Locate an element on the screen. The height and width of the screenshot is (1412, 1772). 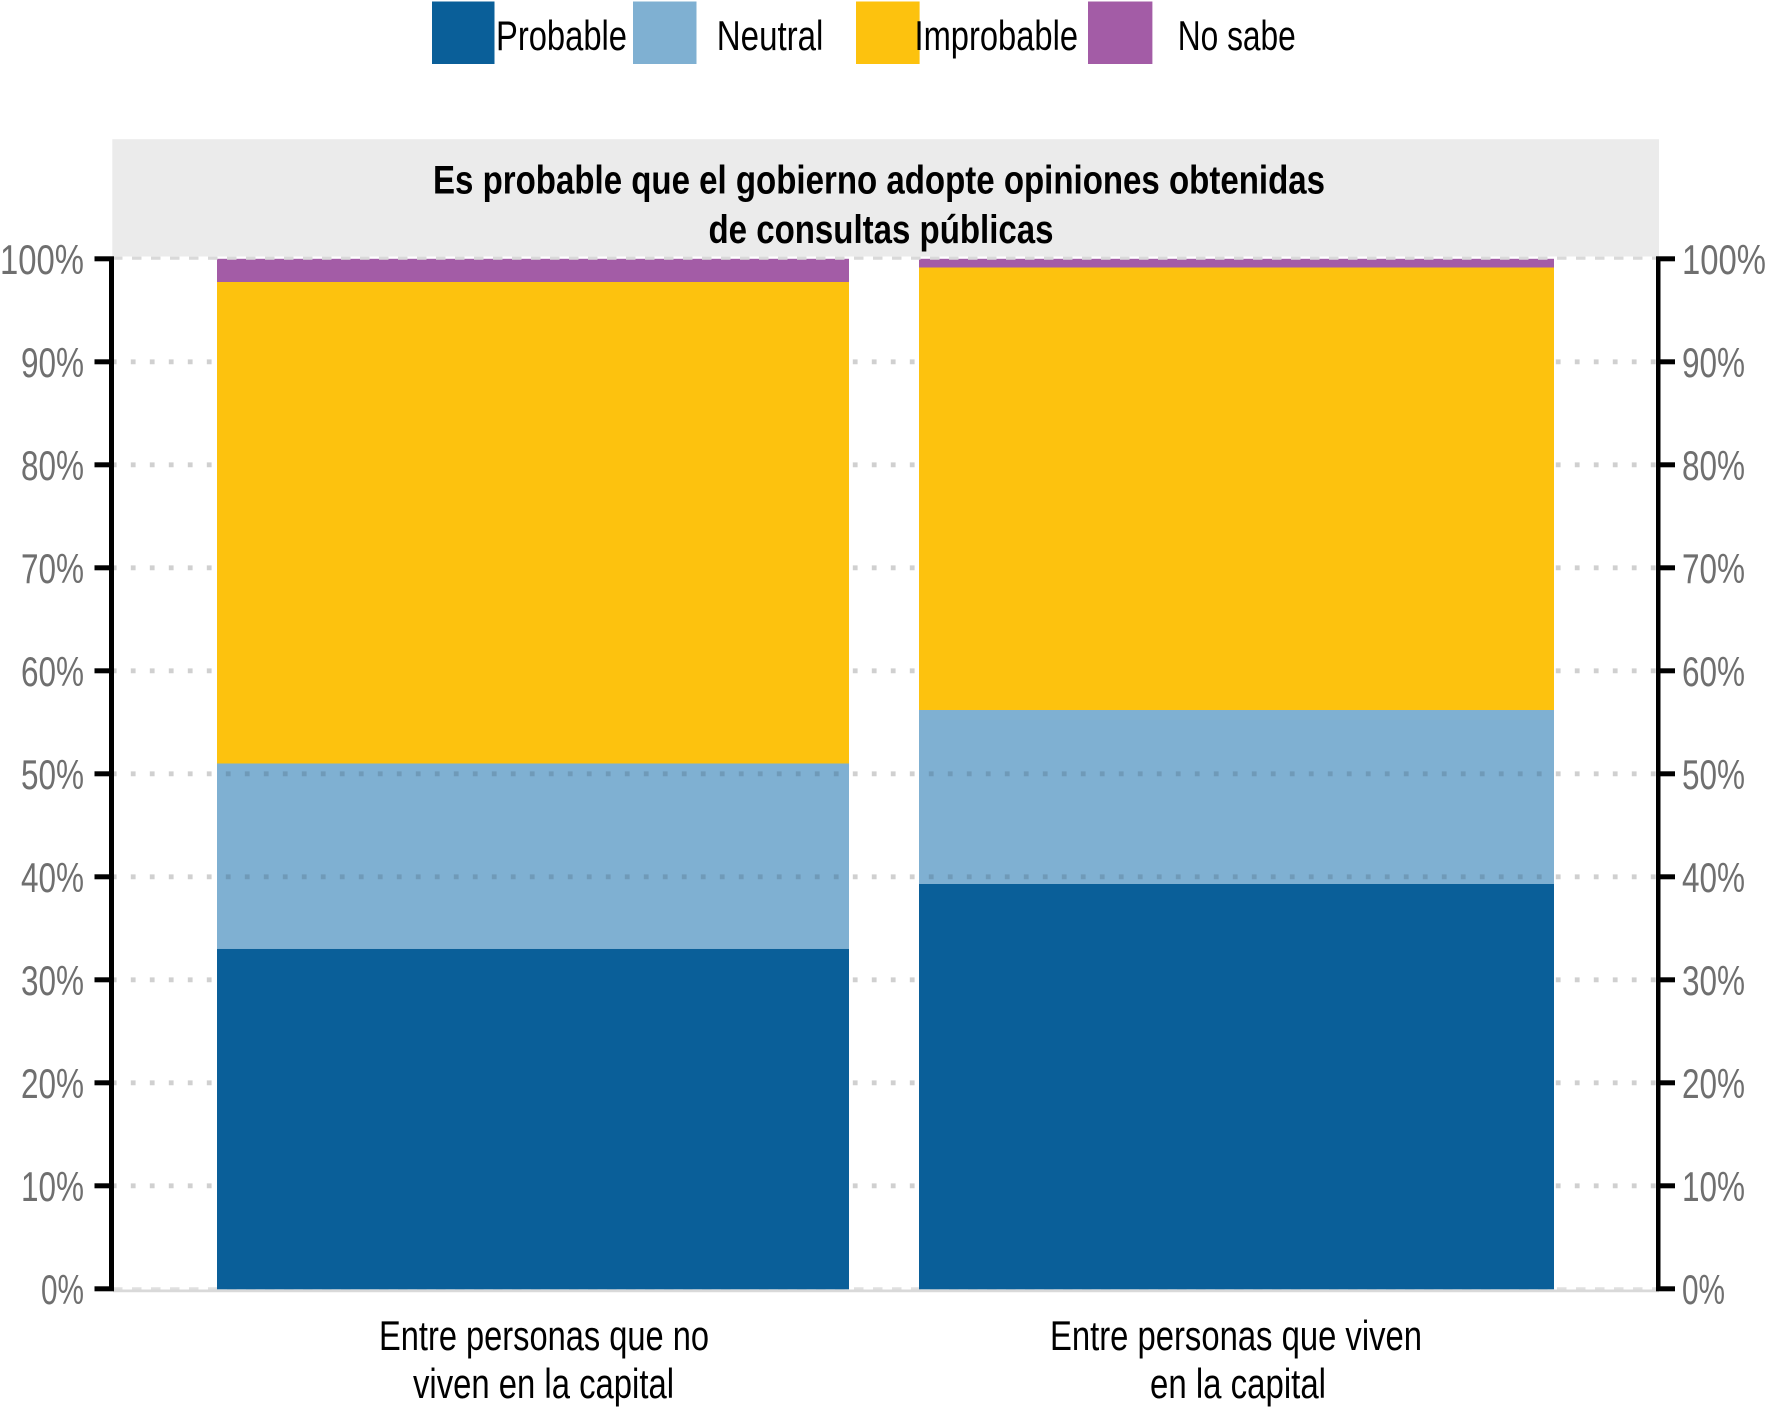
svg-text: No sabe is located at coordinates (1237, 35).